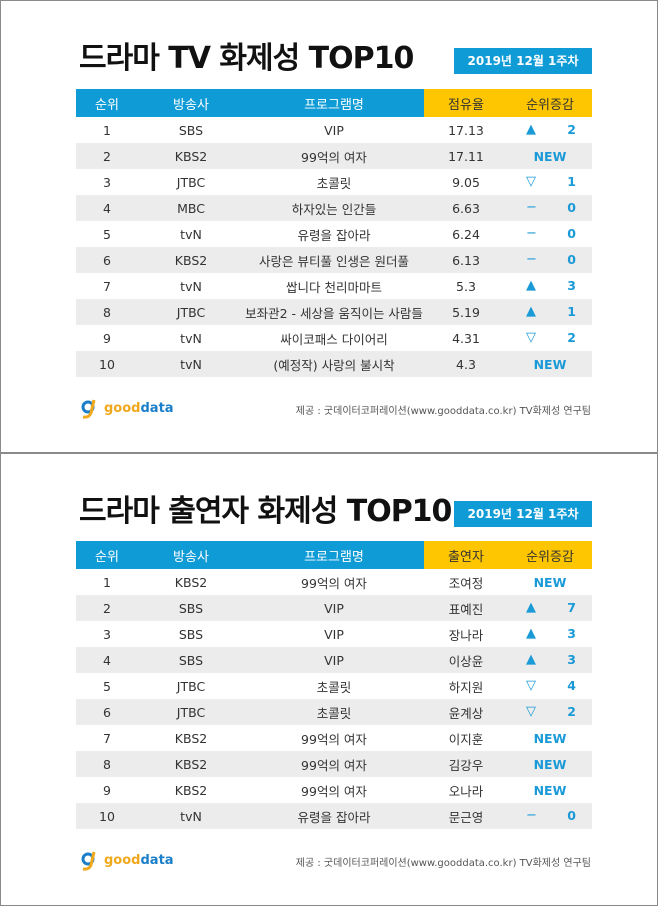  What do you see at coordinates (466, 338) in the screenshot?
I see `cell: 4.31` at bounding box center [466, 338].